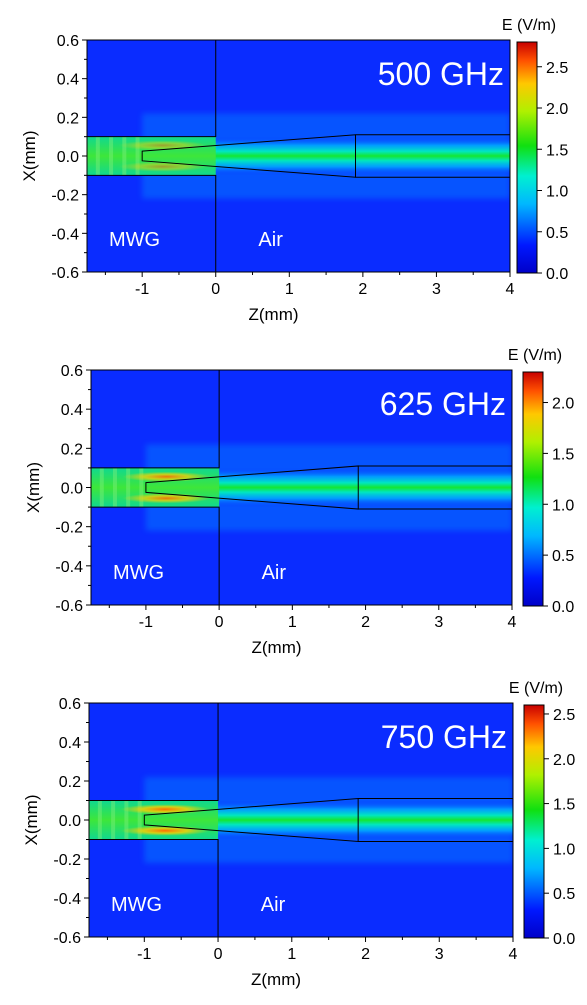 This screenshot has height=1005, width=587. I want to click on frequency-label: 625 GHz, so click(443, 404).